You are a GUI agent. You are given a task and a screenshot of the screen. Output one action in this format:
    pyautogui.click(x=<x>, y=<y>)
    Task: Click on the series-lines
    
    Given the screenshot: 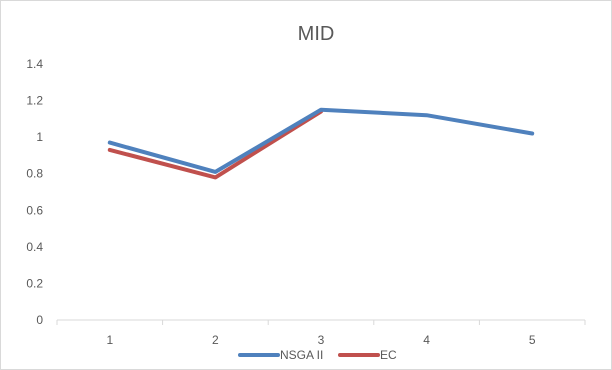 What is the action you would take?
    pyautogui.click(x=321, y=143)
    